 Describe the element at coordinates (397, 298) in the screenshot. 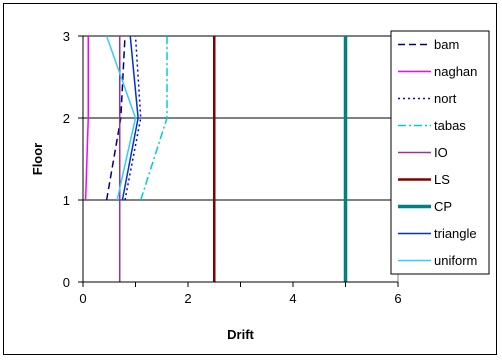

I see `x-tick-label: 6` at that location.